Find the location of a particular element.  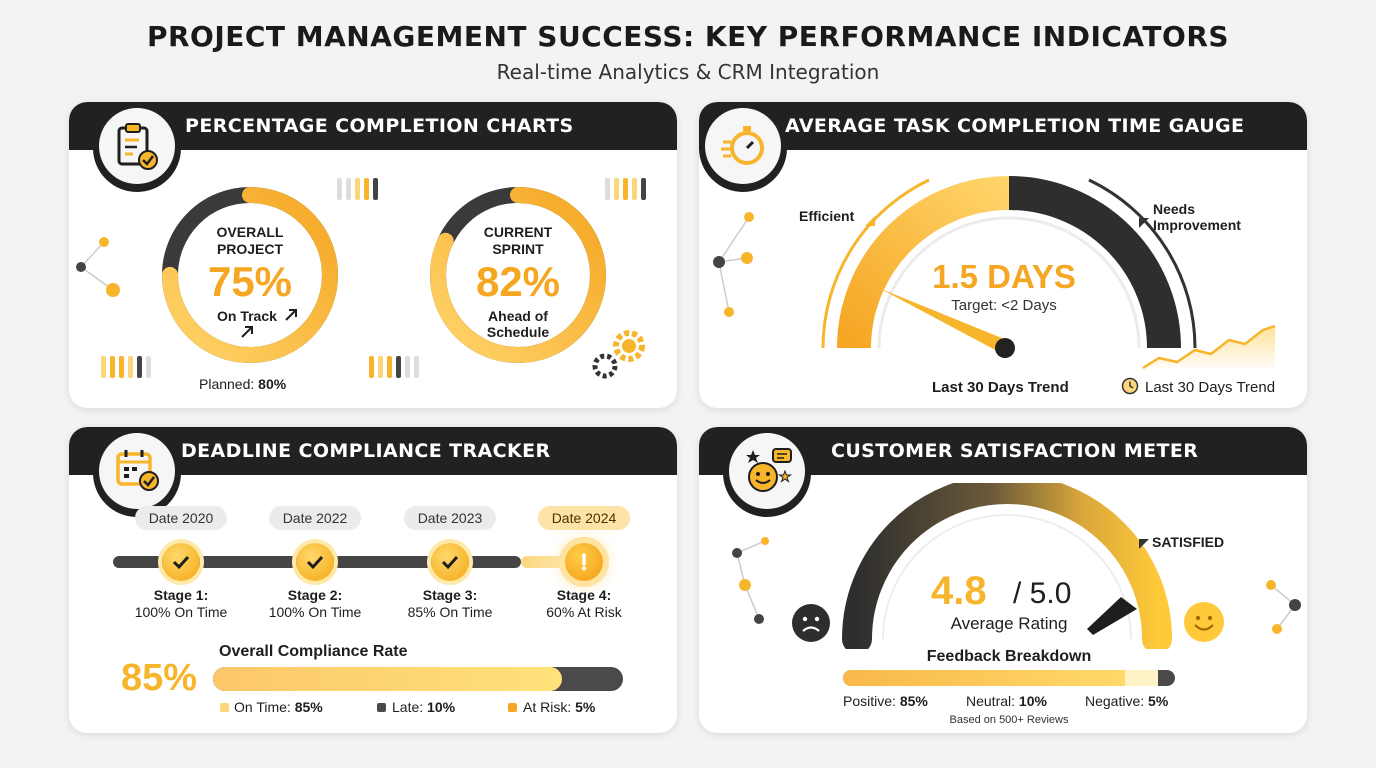

feedback-positive-value: 85% is located at coordinates (913, 701).